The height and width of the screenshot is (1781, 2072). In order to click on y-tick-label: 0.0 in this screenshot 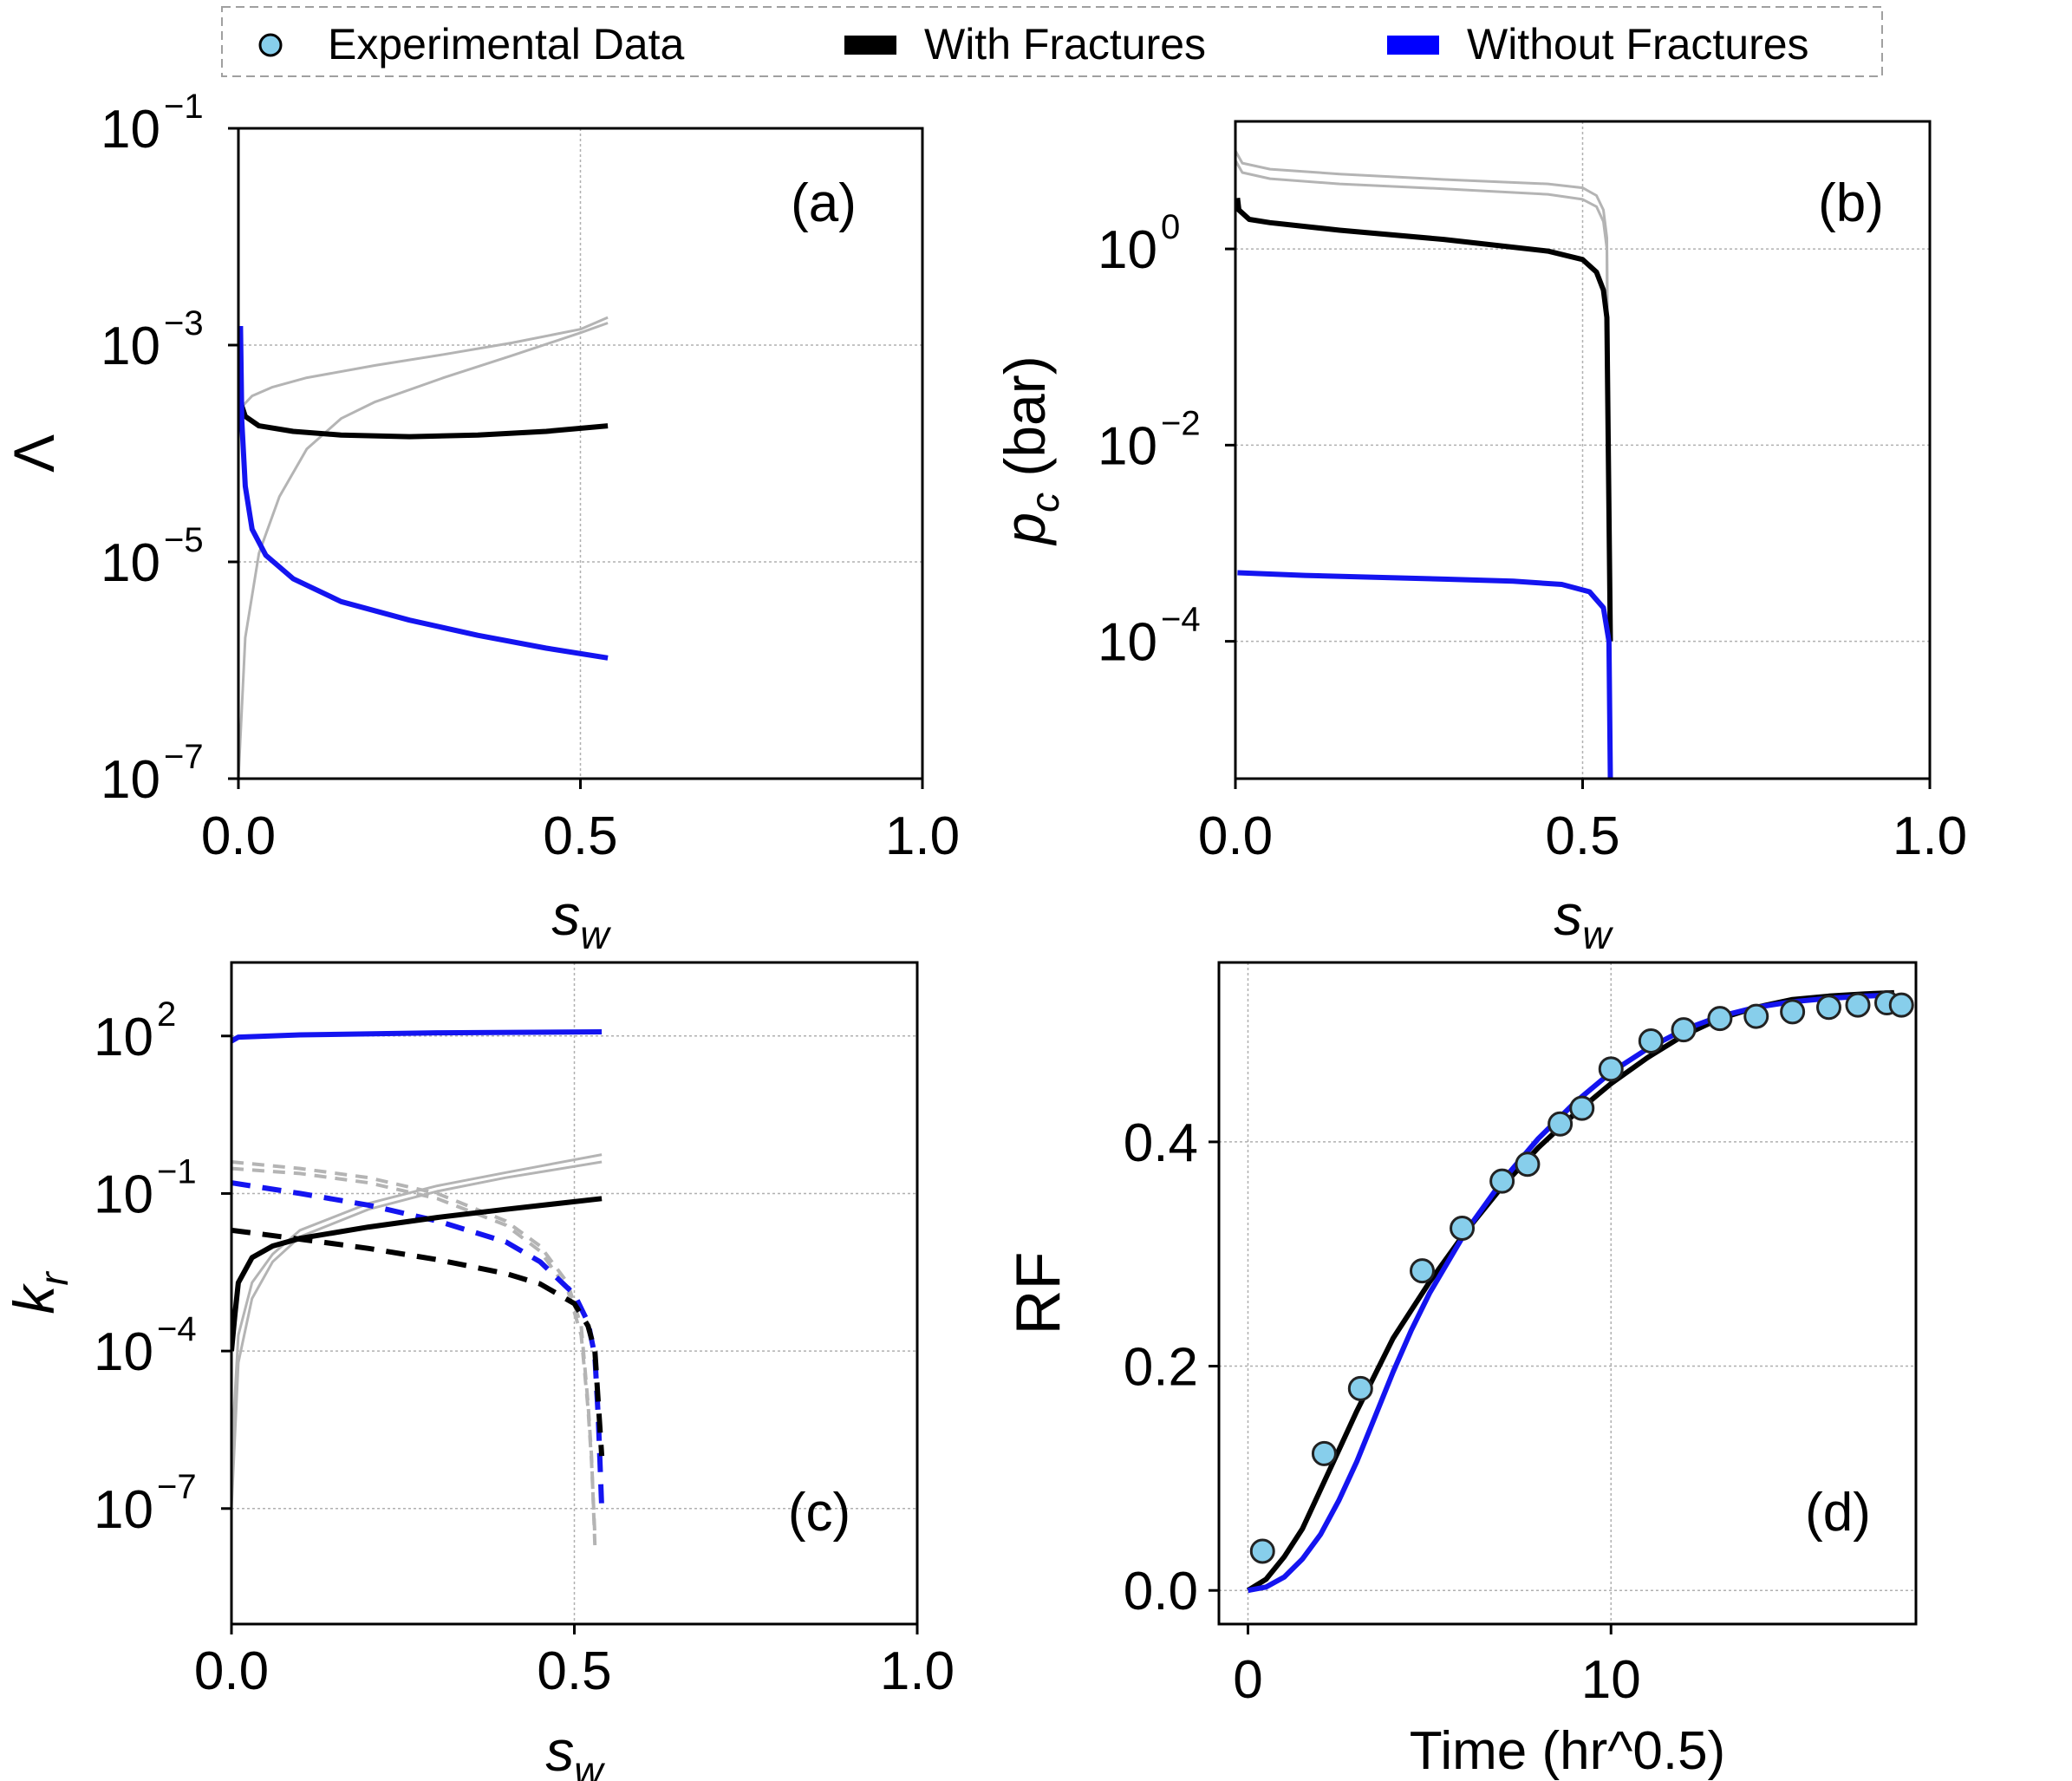, I will do `click(1161, 1591)`.